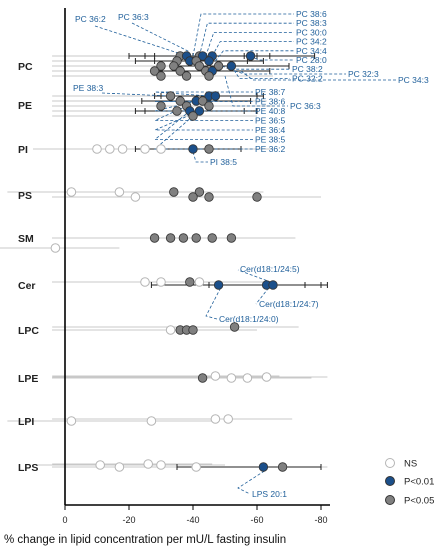 This screenshot has width=438, height=550. I want to click on category-label-lpe: LPE, so click(28, 379).